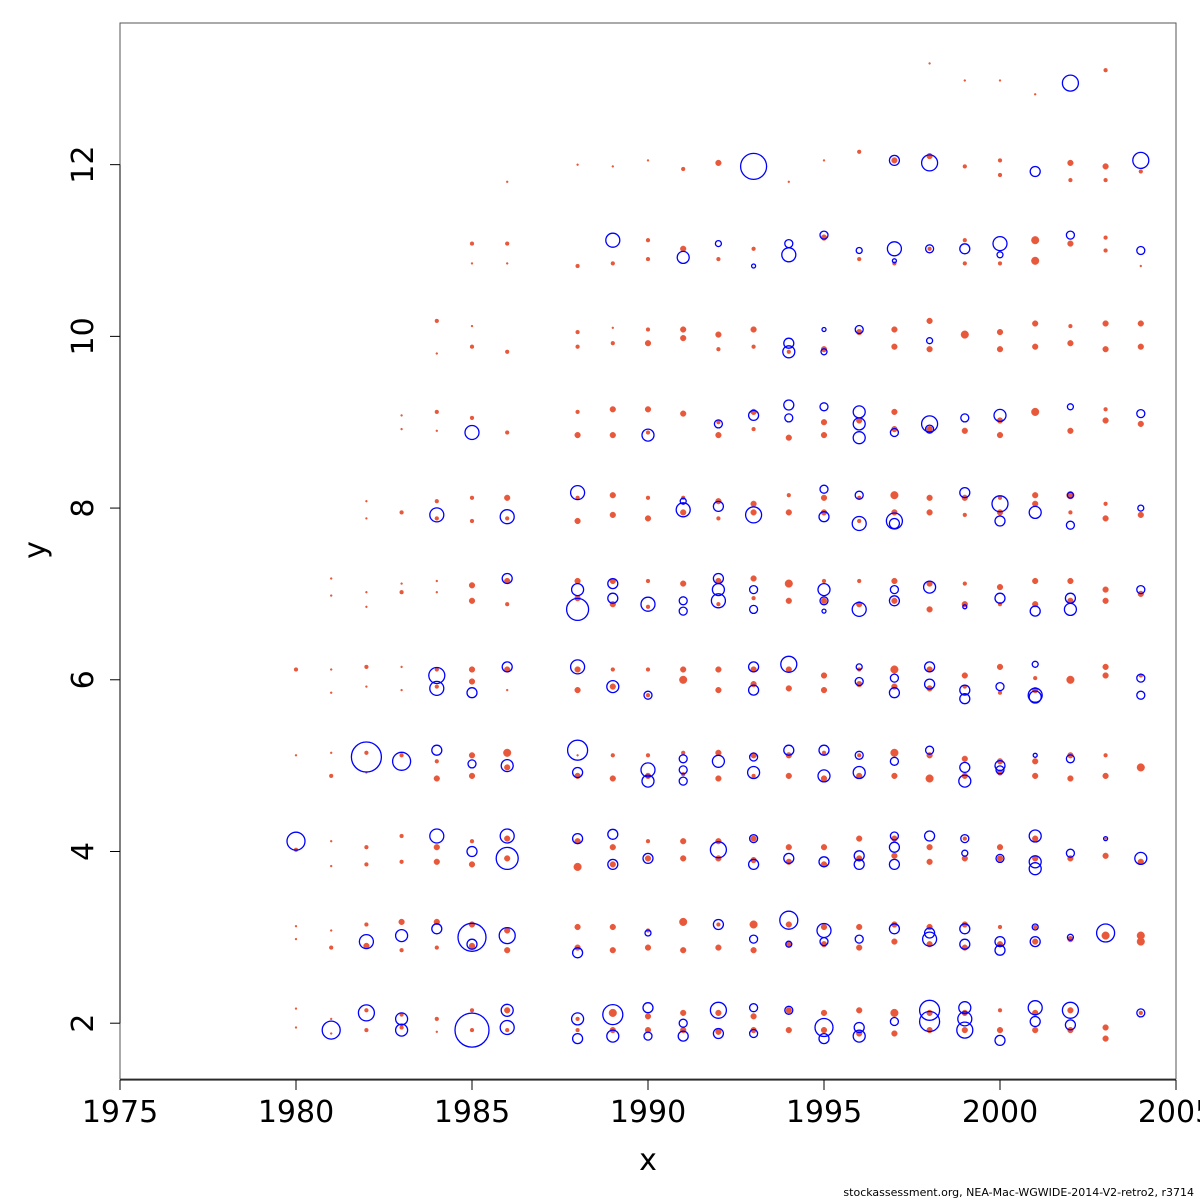 The image size is (1200, 1200). What do you see at coordinates (83, 508) in the screenshot?
I see `y-tick-label: 8` at bounding box center [83, 508].